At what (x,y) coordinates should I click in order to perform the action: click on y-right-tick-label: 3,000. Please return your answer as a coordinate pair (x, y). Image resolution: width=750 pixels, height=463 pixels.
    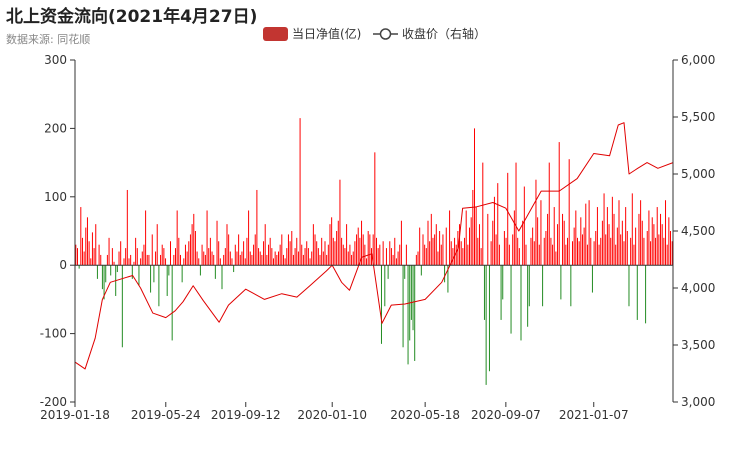
    Looking at the image, I should click on (698, 402).